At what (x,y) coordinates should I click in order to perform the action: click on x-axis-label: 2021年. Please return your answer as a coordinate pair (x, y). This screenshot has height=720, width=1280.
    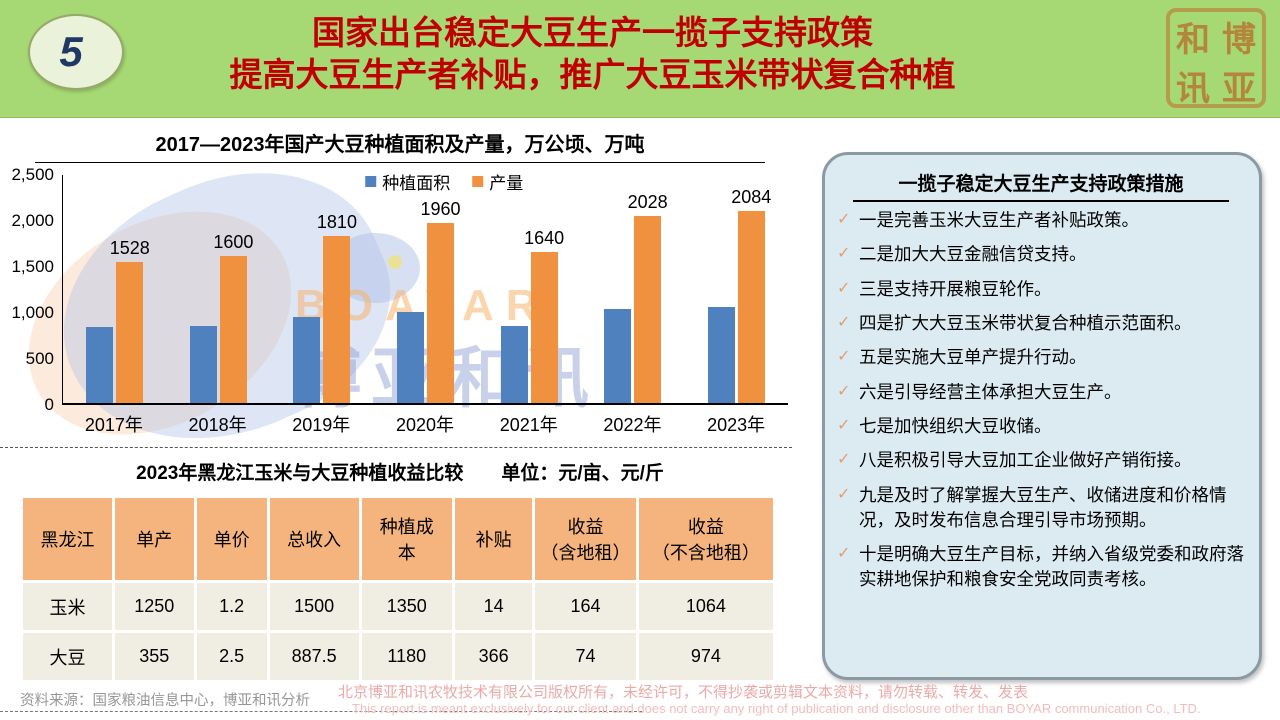
    Looking at the image, I should click on (528, 425).